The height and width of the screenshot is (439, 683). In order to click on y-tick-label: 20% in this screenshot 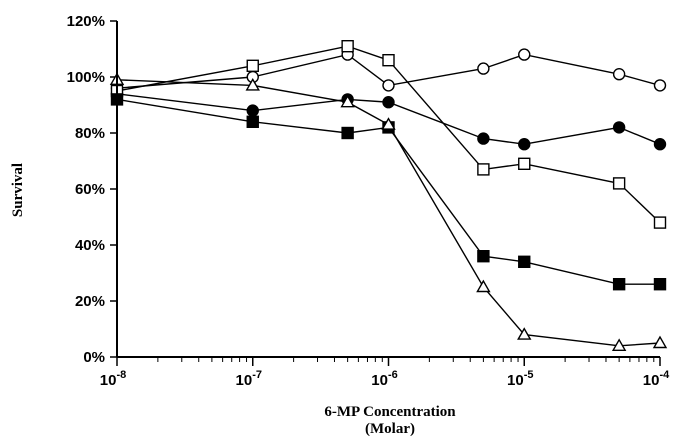, I will do `click(90, 301)`.